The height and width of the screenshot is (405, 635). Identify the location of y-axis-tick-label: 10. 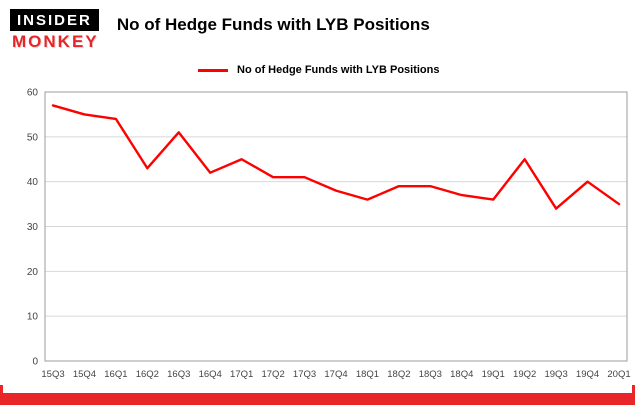
(33, 317).